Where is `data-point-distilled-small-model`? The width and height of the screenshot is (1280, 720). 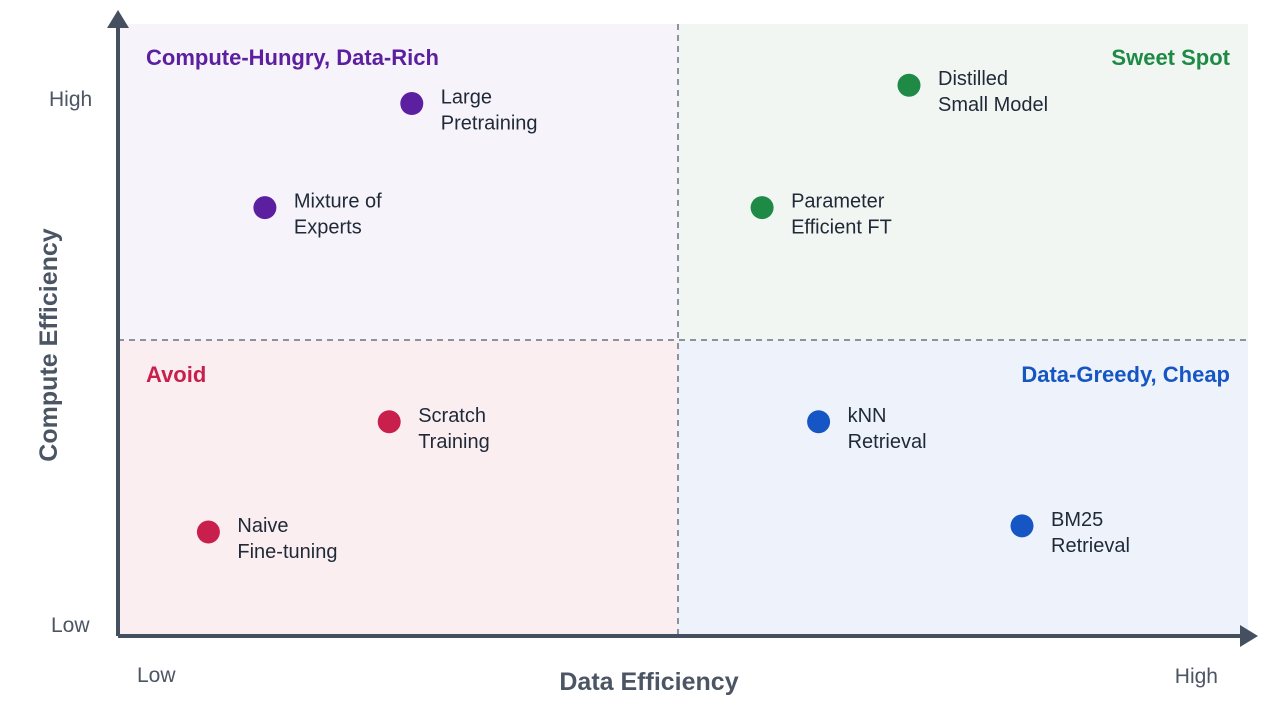
data-point-distilled-small-model is located at coordinates (909, 85).